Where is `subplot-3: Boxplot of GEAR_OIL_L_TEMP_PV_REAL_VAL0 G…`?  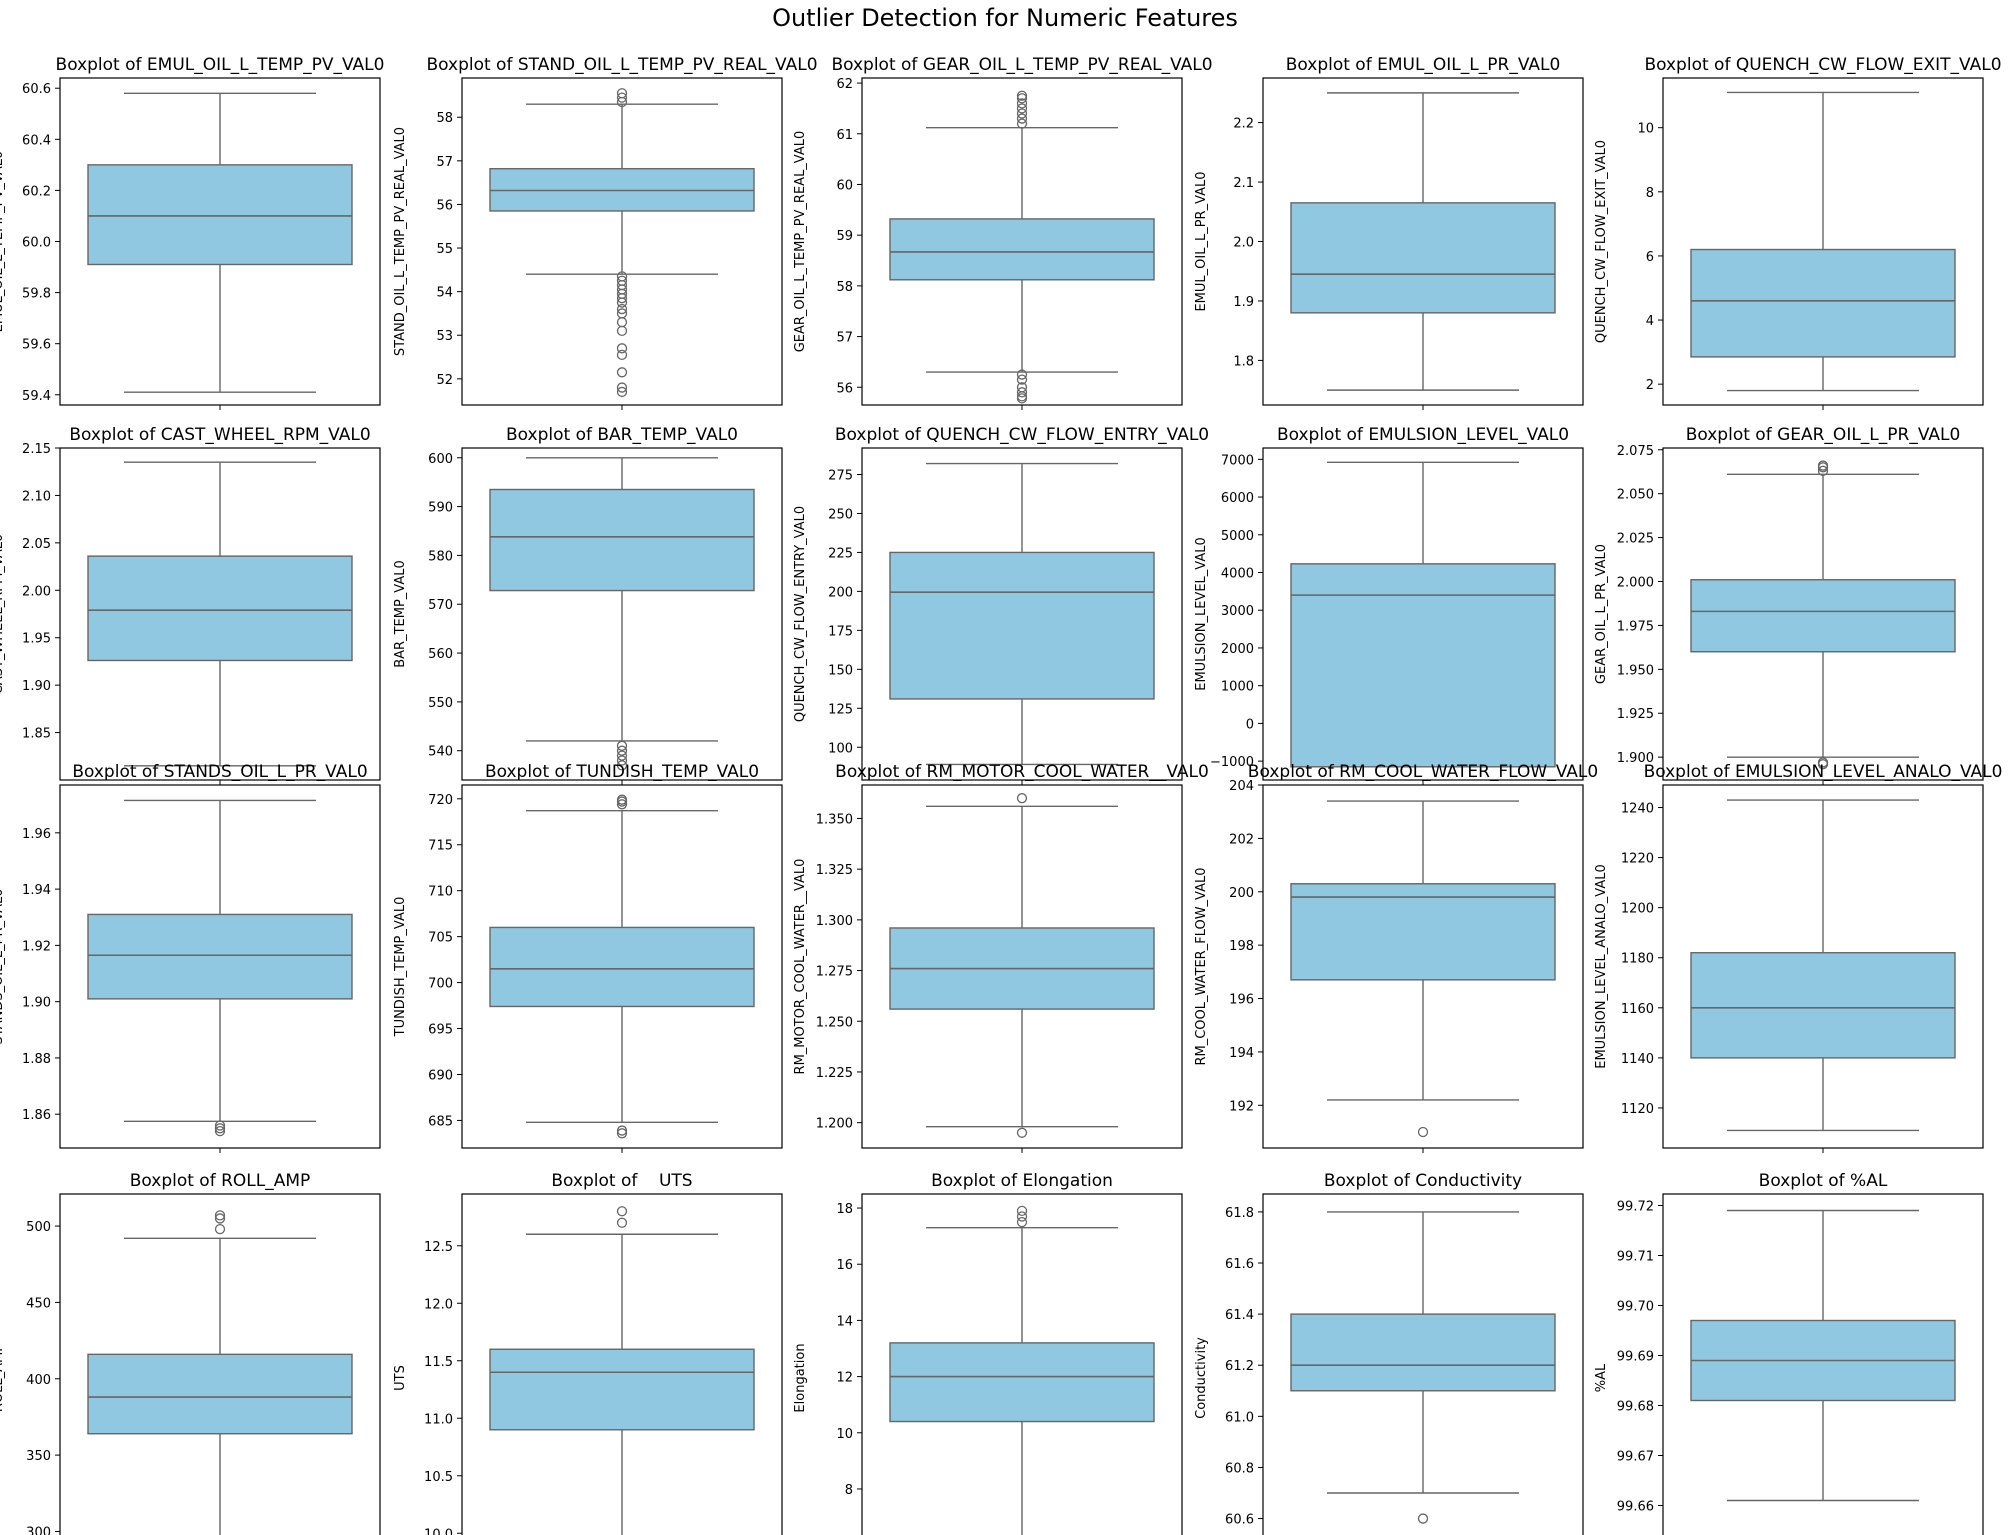 subplot-3: Boxplot of GEAR_OIL_L_TEMP_PV_REAL_VAL0 G… is located at coordinates (1003, 232).